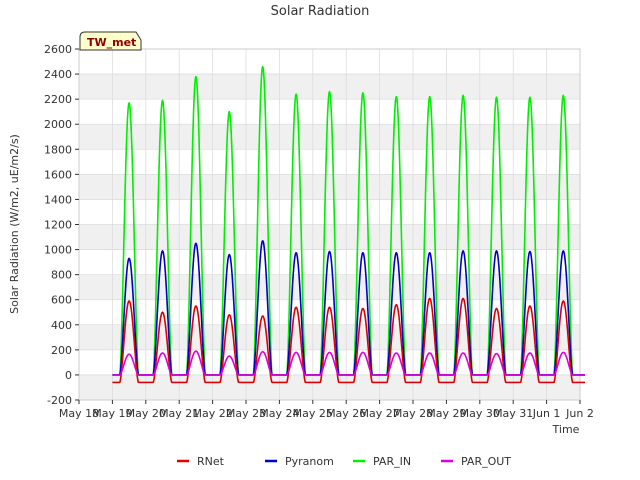 This screenshot has width=640, height=480. Describe the element at coordinates (79, 413) in the screenshot. I see `x-tick-label: May 18` at that location.